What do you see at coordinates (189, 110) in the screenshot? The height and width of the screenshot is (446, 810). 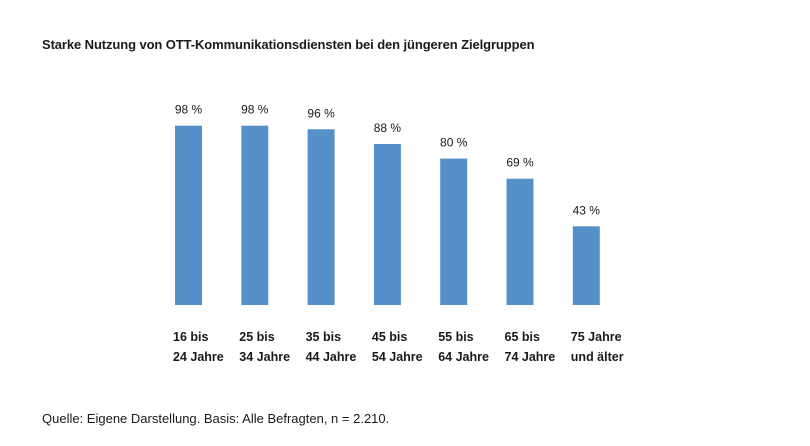 I see `value-label-1: 98 %` at bounding box center [189, 110].